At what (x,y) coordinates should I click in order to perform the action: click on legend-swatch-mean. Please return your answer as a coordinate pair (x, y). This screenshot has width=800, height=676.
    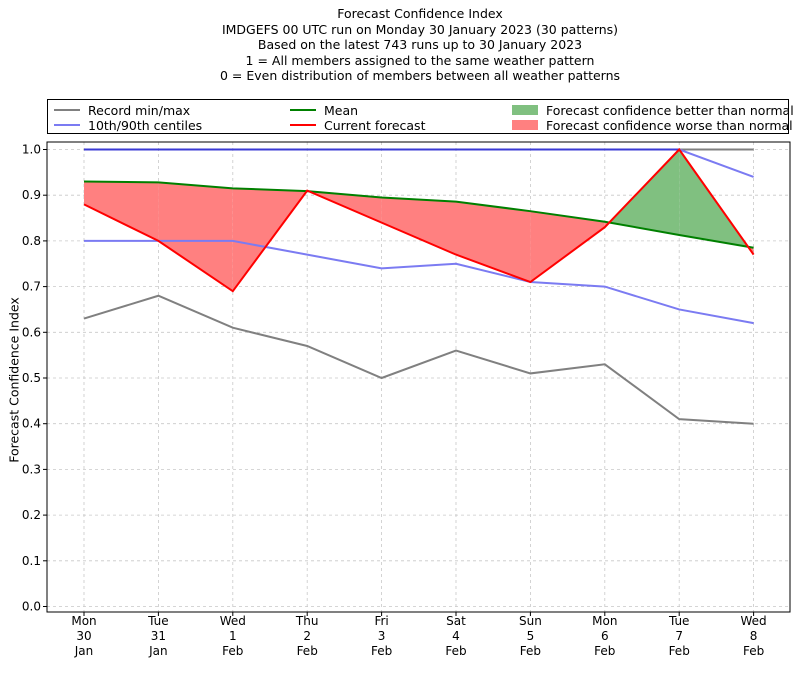
    Looking at the image, I should click on (303, 110).